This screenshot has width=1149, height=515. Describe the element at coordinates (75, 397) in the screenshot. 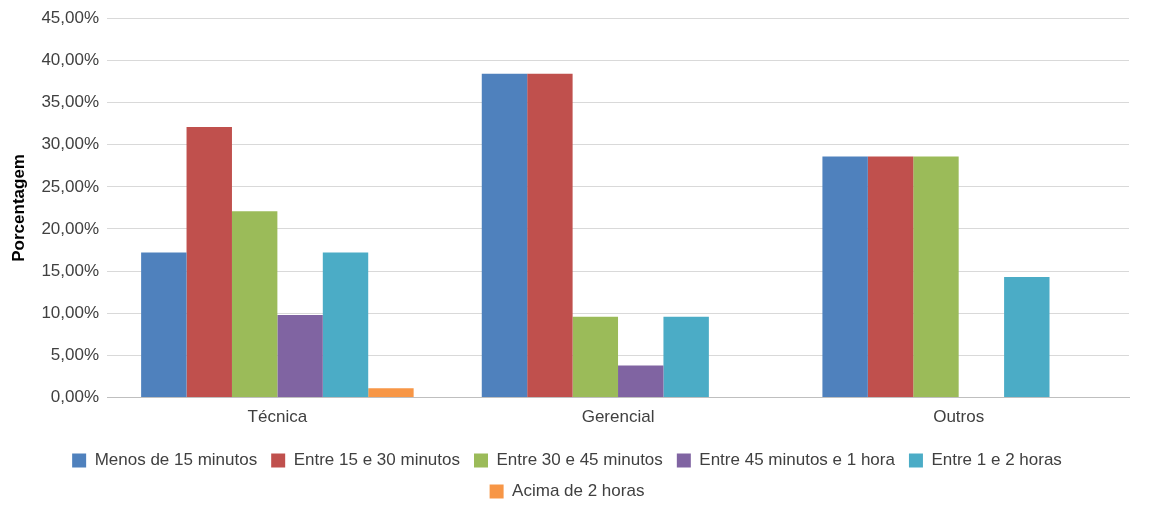

I see `y-tick-label: 0,00%` at that location.